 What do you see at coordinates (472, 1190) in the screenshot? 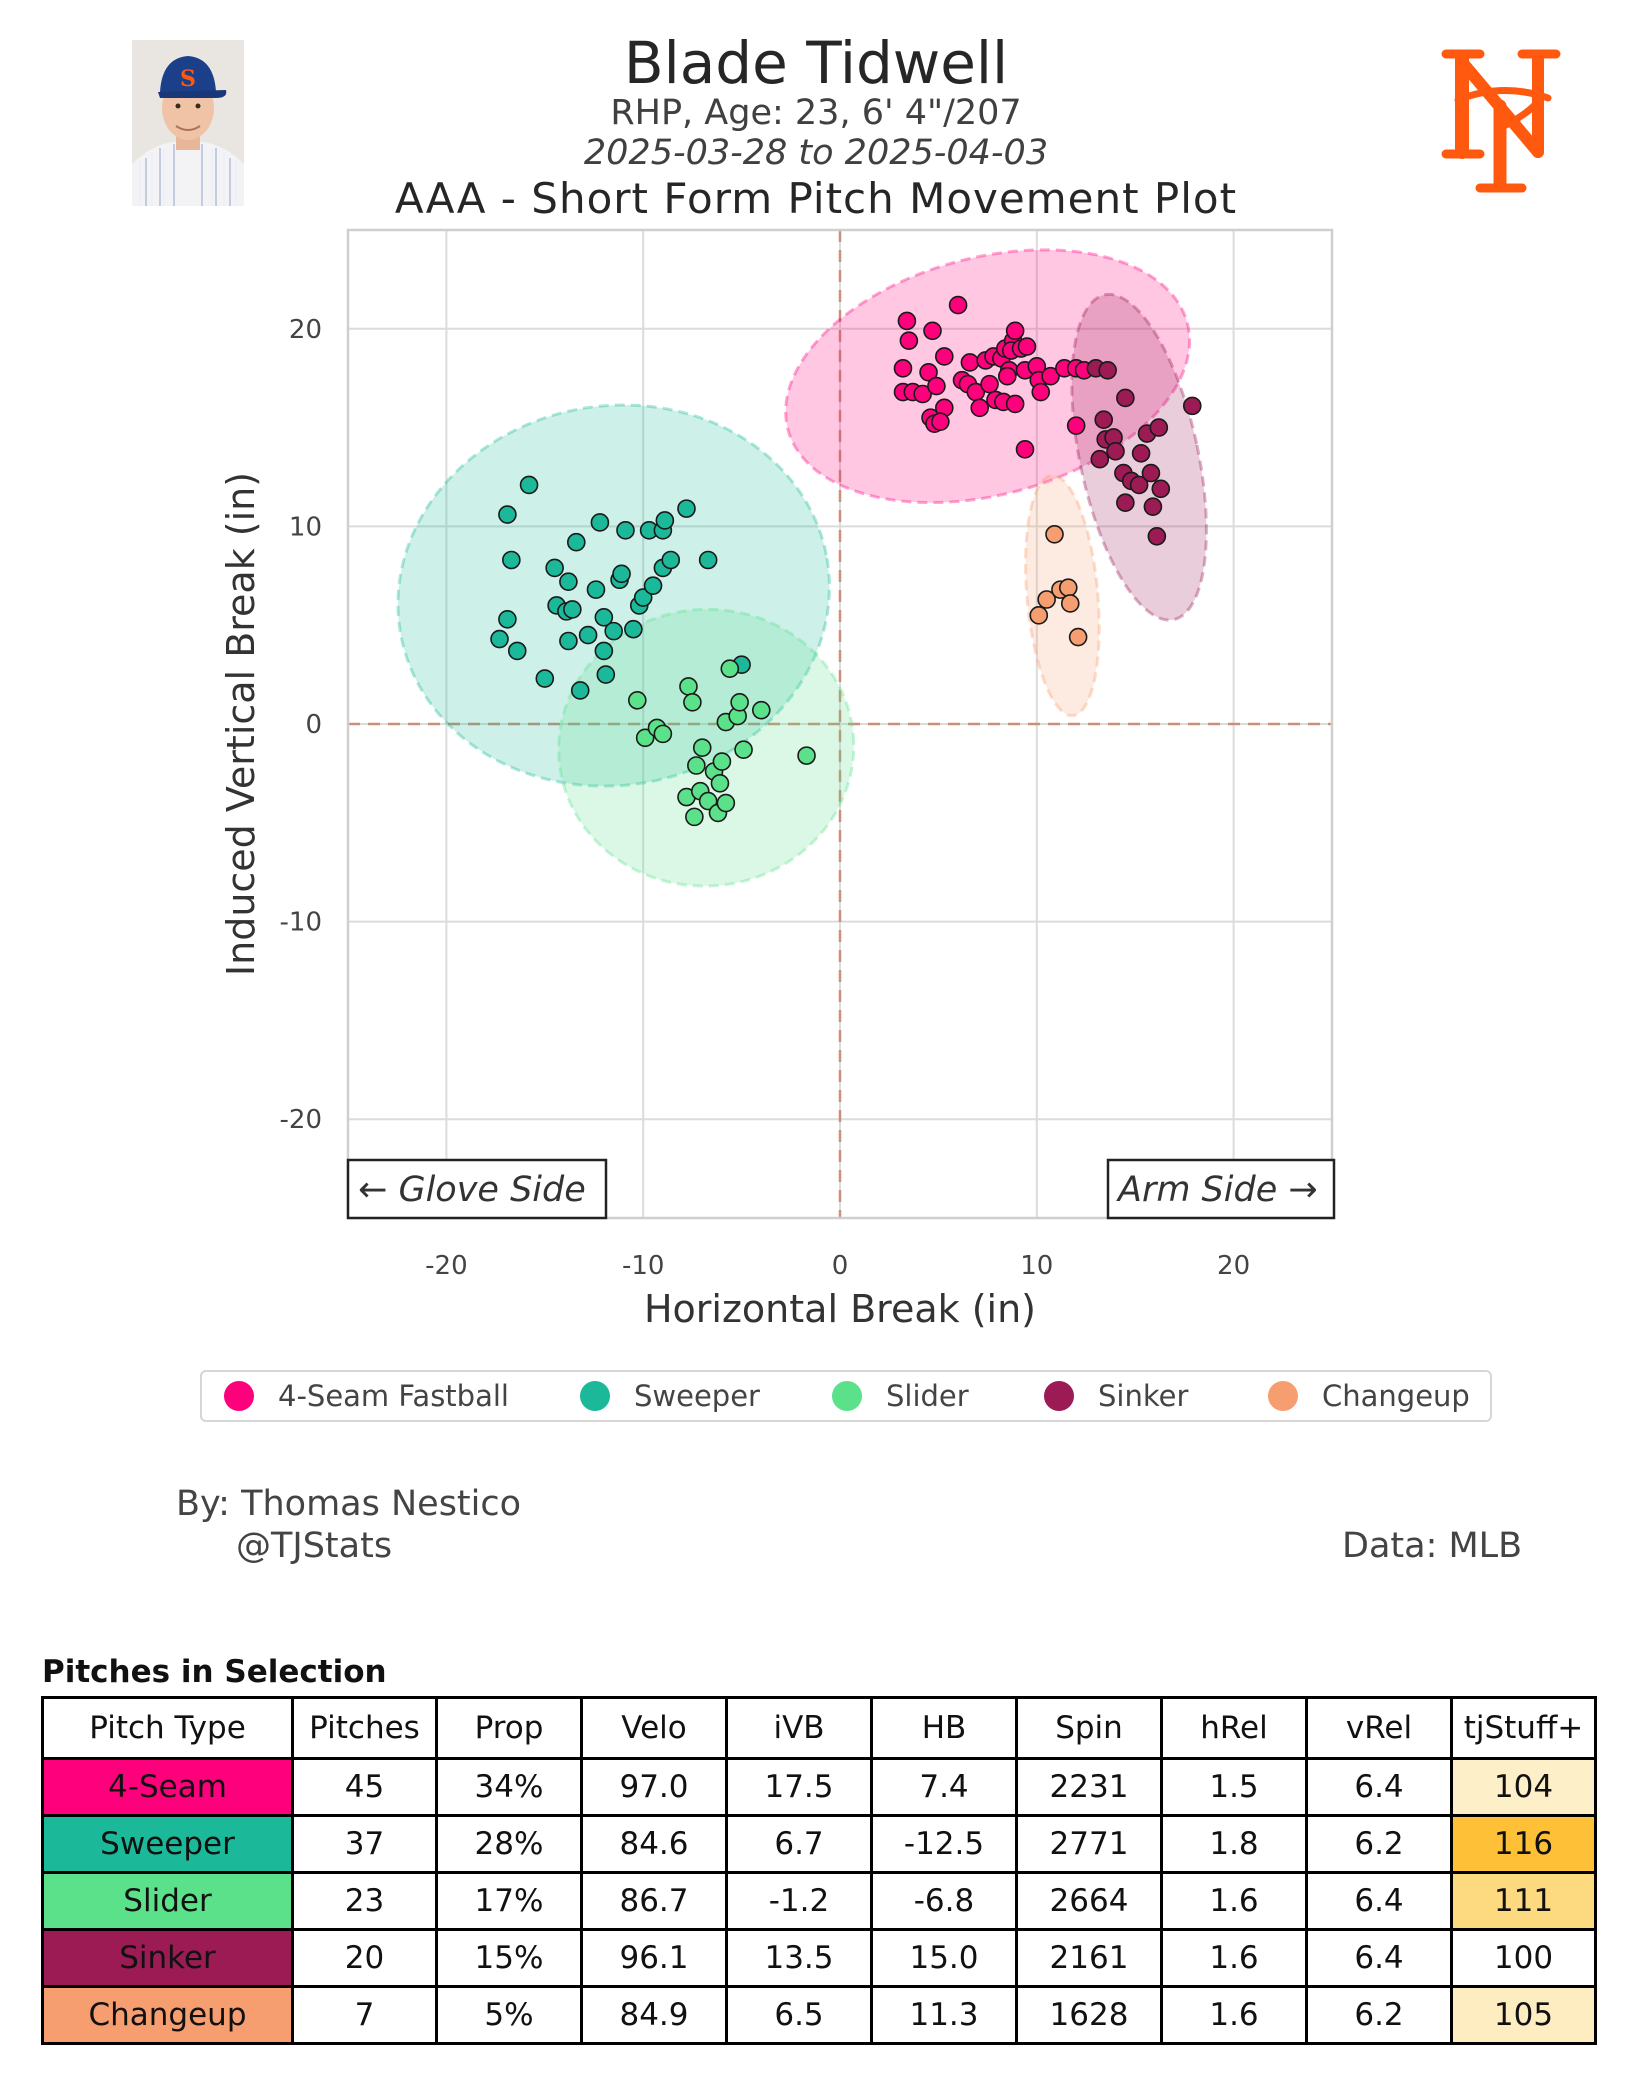
I see `glove-side-label: ← Glove Side` at bounding box center [472, 1190].